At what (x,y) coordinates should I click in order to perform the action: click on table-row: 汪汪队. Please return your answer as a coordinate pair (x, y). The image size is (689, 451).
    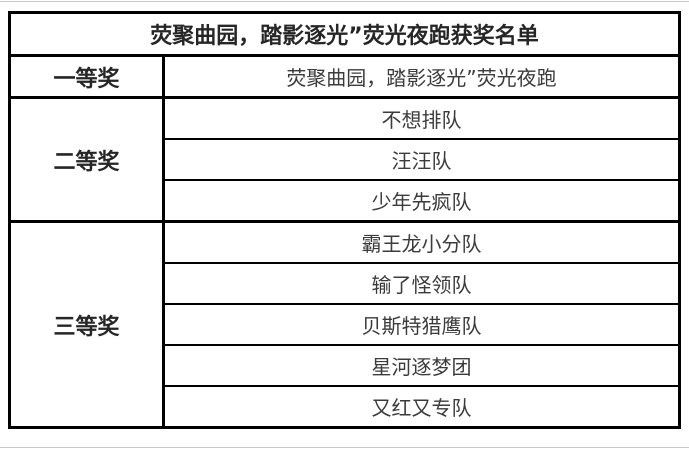
    Looking at the image, I should click on (345, 159).